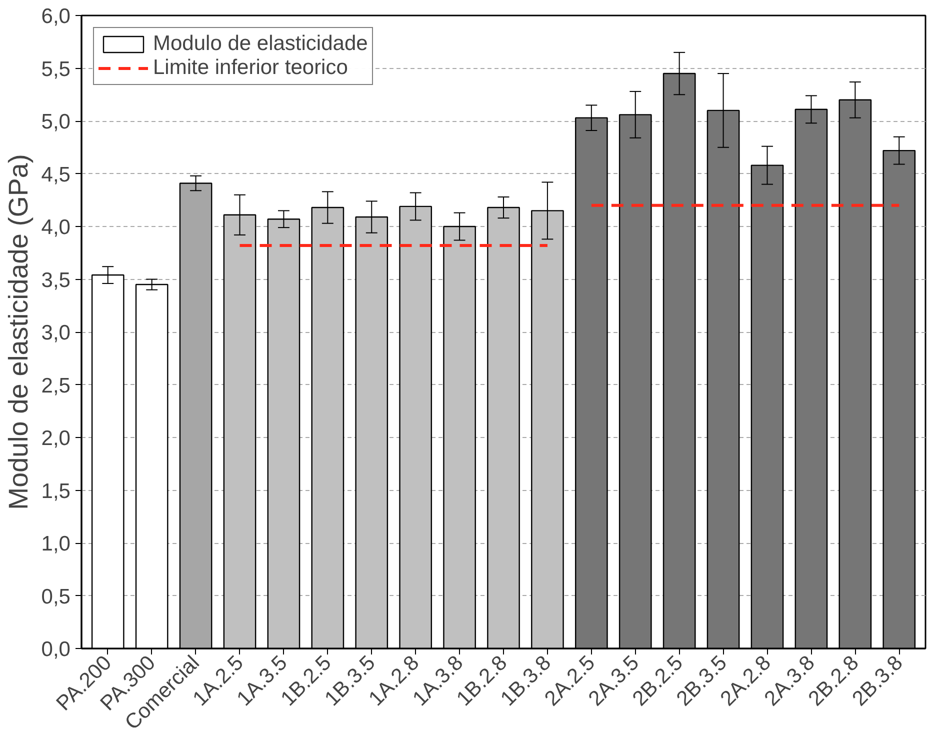 The height and width of the screenshot is (749, 936). What do you see at coordinates (56, 122) in the screenshot?
I see `y-tick-label: 5,0` at bounding box center [56, 122].